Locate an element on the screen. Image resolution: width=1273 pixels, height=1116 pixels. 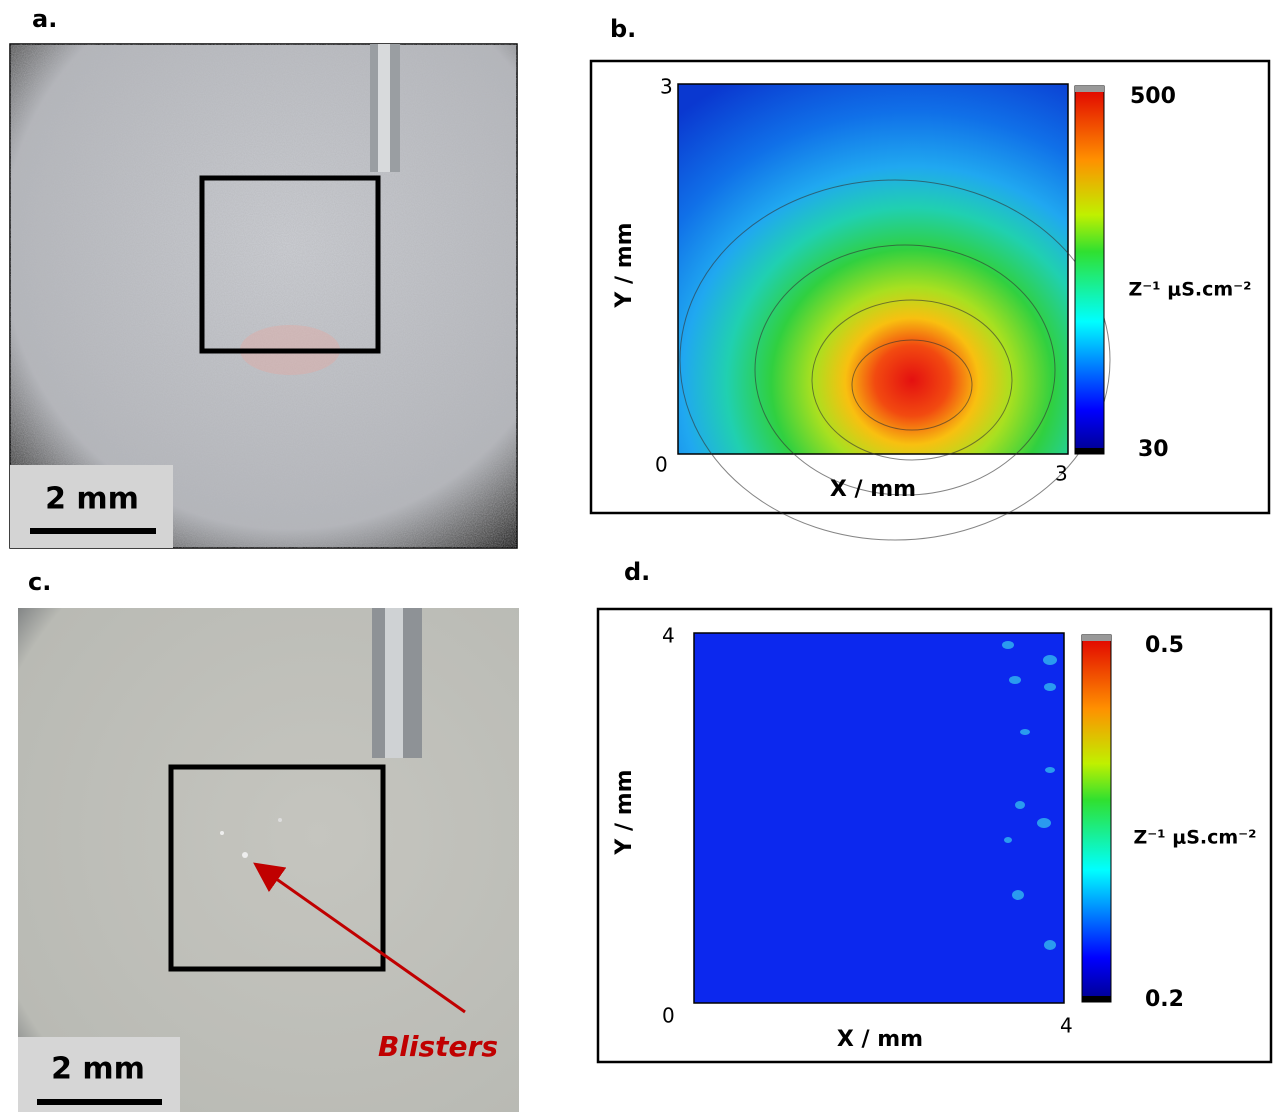
panel-label: a. is located at coordinates (44, 19).